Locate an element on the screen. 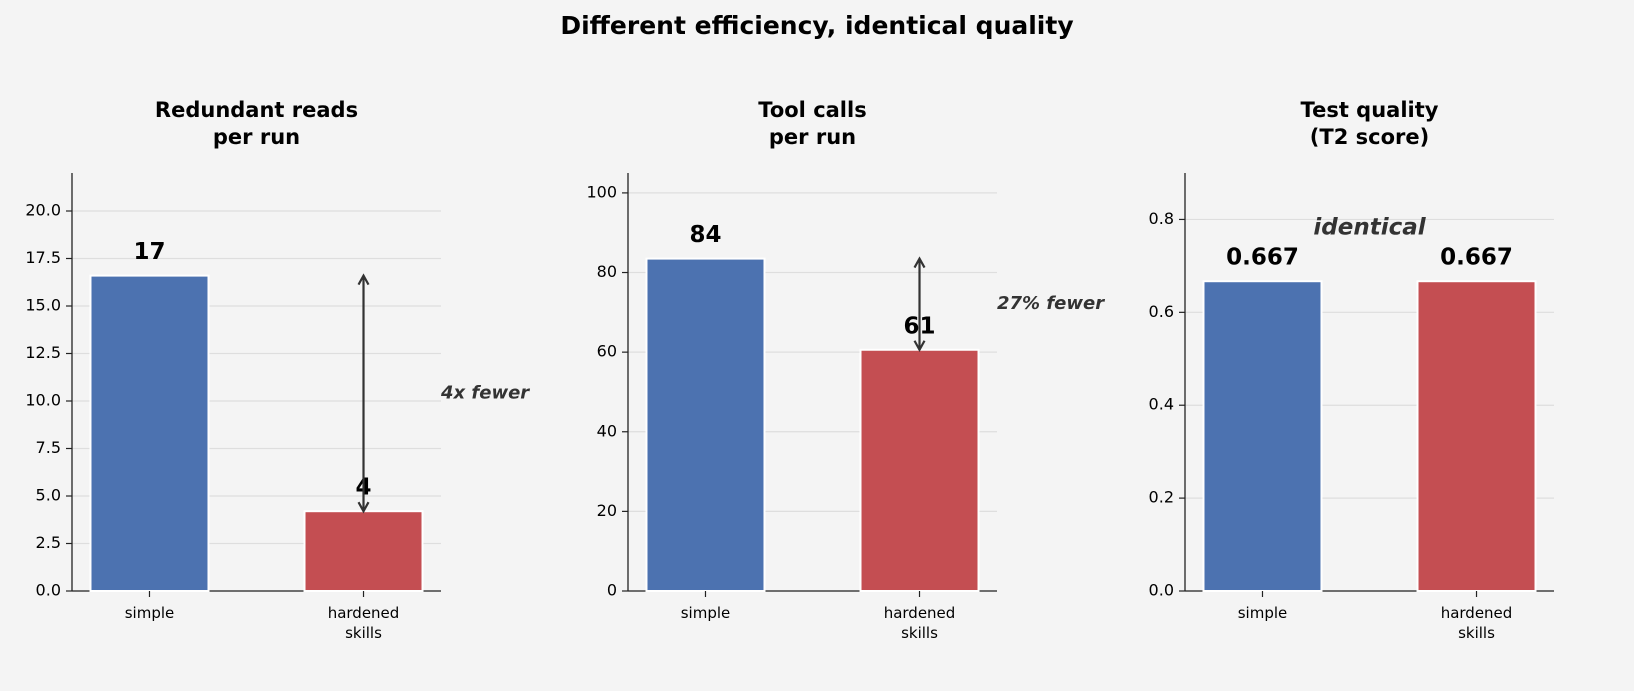 The height and width of the screenshot is (691, 1634). value-label: 17 is located at coordinates (149, 252).